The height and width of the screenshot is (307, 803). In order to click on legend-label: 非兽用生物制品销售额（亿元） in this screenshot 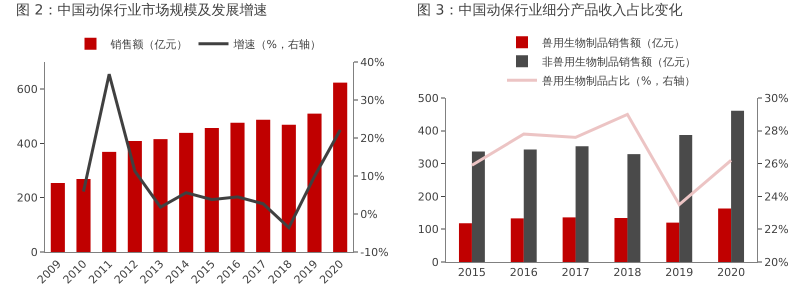, I will do `click(619, 62)`.